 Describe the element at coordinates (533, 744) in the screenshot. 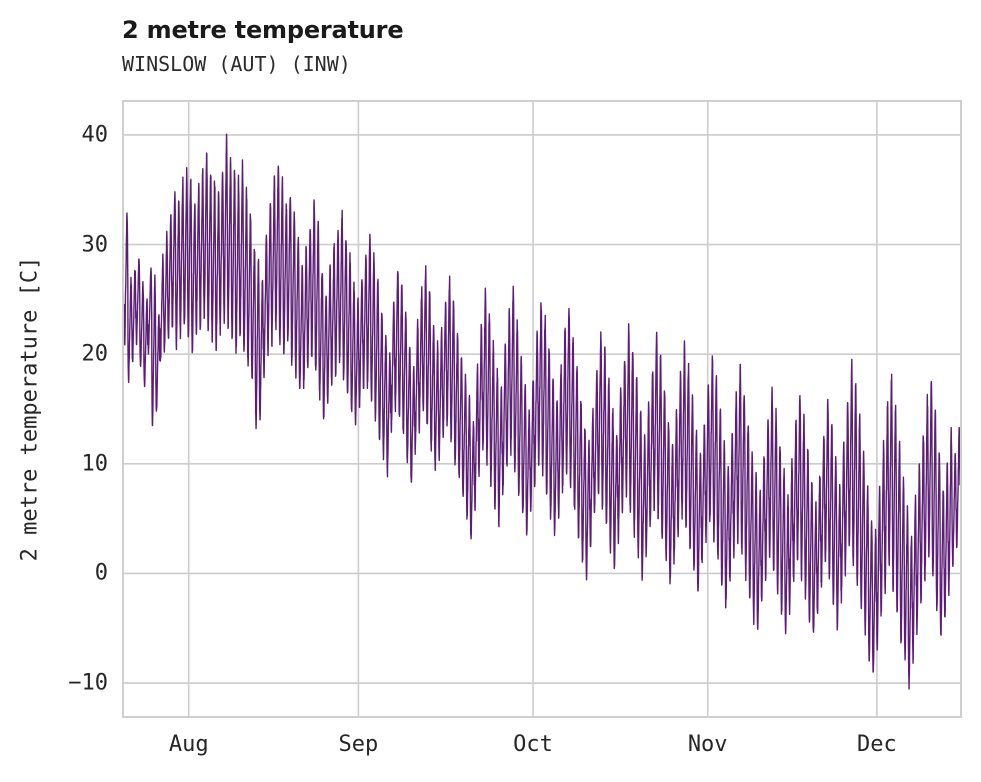

I see `x-tick-label: Oct` at that location.